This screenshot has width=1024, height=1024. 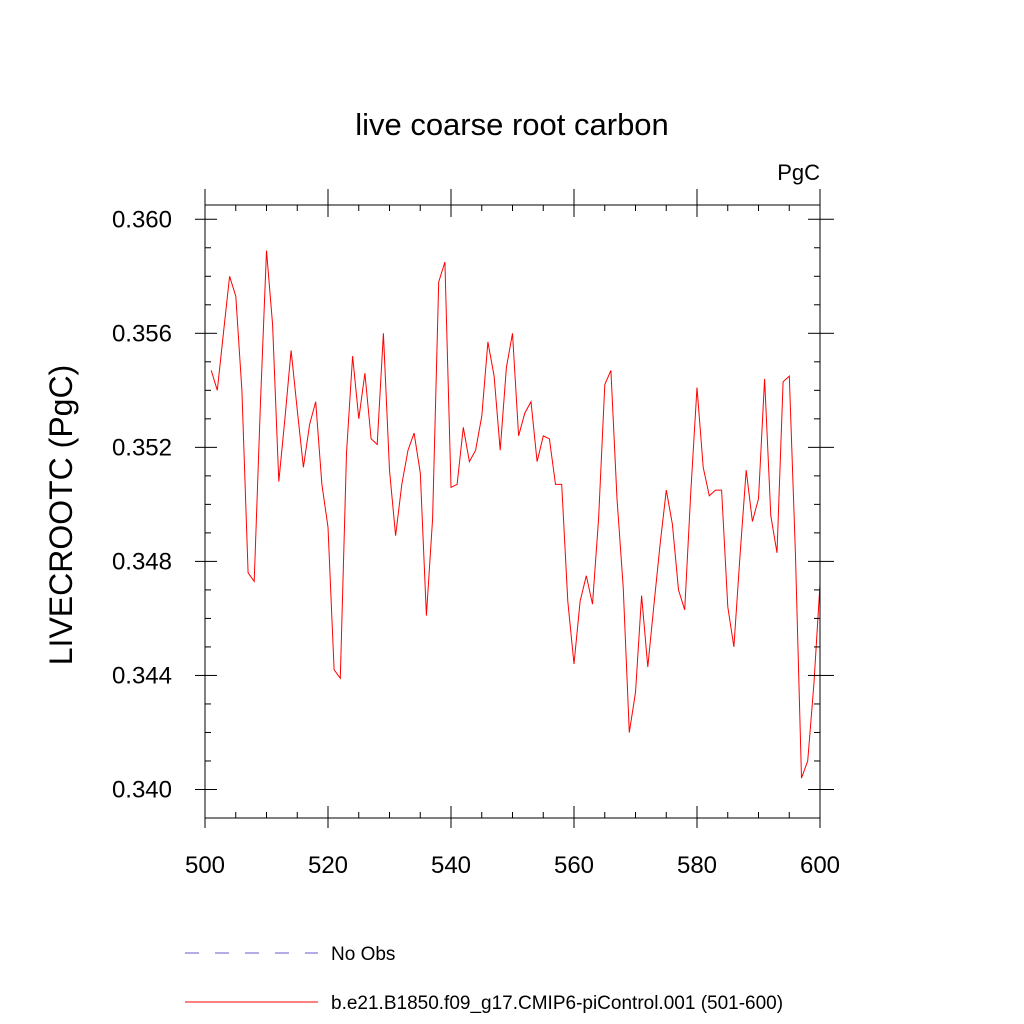 I want to click on y-tick-label: 0.344, so click(x=142, y=675).